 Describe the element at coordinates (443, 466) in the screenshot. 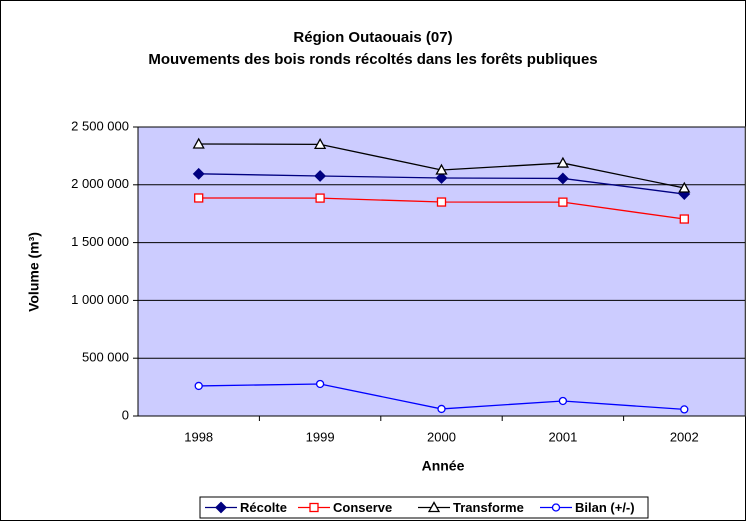

I see `x-axis-label: Année` at that location.